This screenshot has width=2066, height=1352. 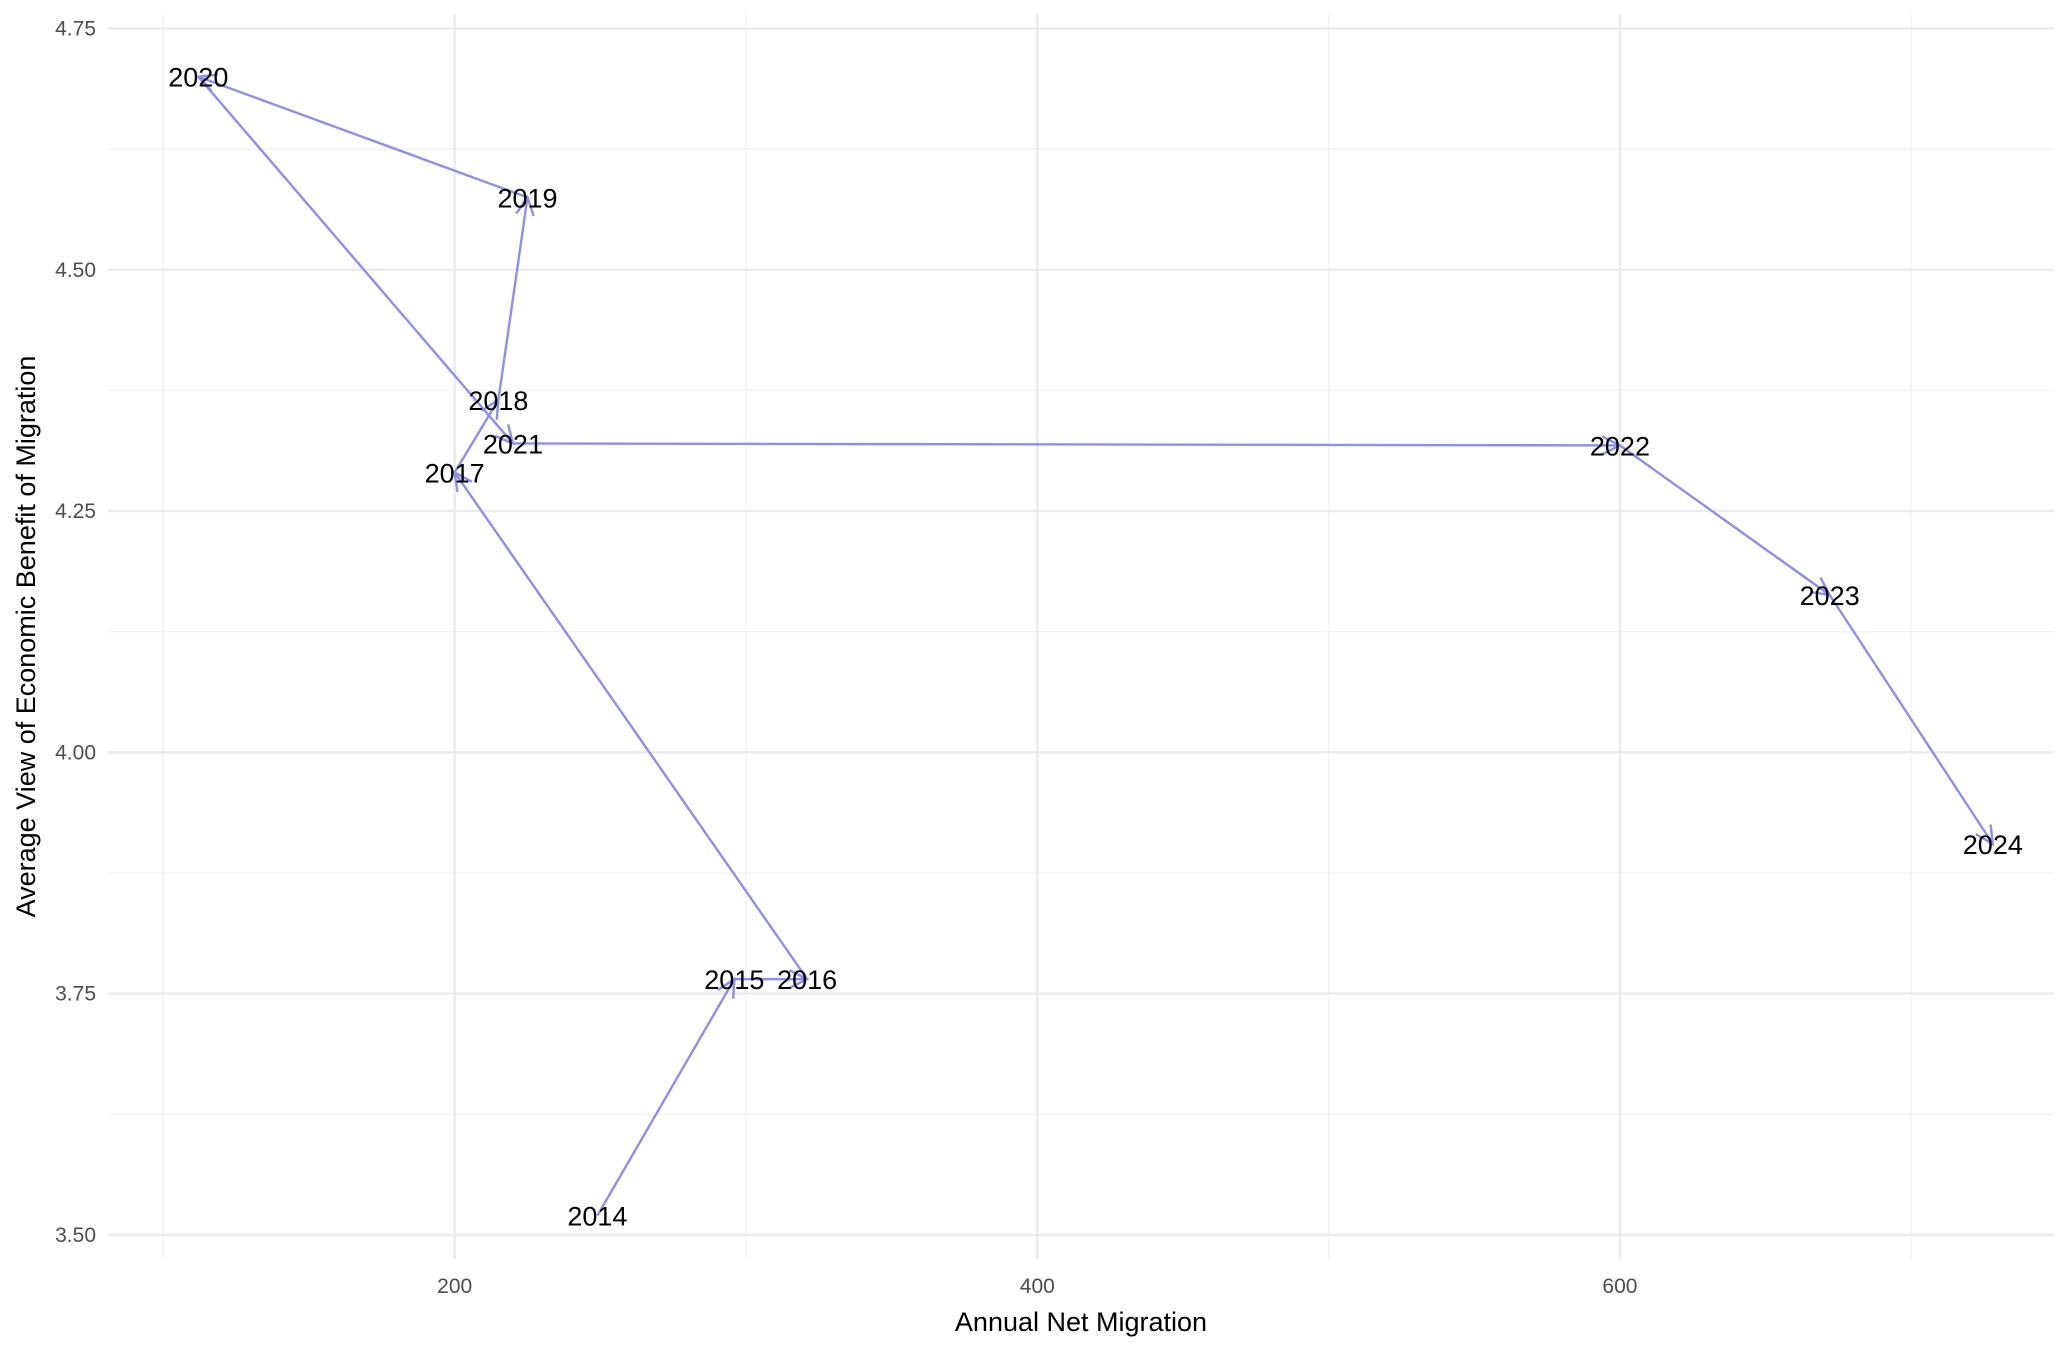 I want to click on point-label-2021: 2021, so click(x=513, y=444).